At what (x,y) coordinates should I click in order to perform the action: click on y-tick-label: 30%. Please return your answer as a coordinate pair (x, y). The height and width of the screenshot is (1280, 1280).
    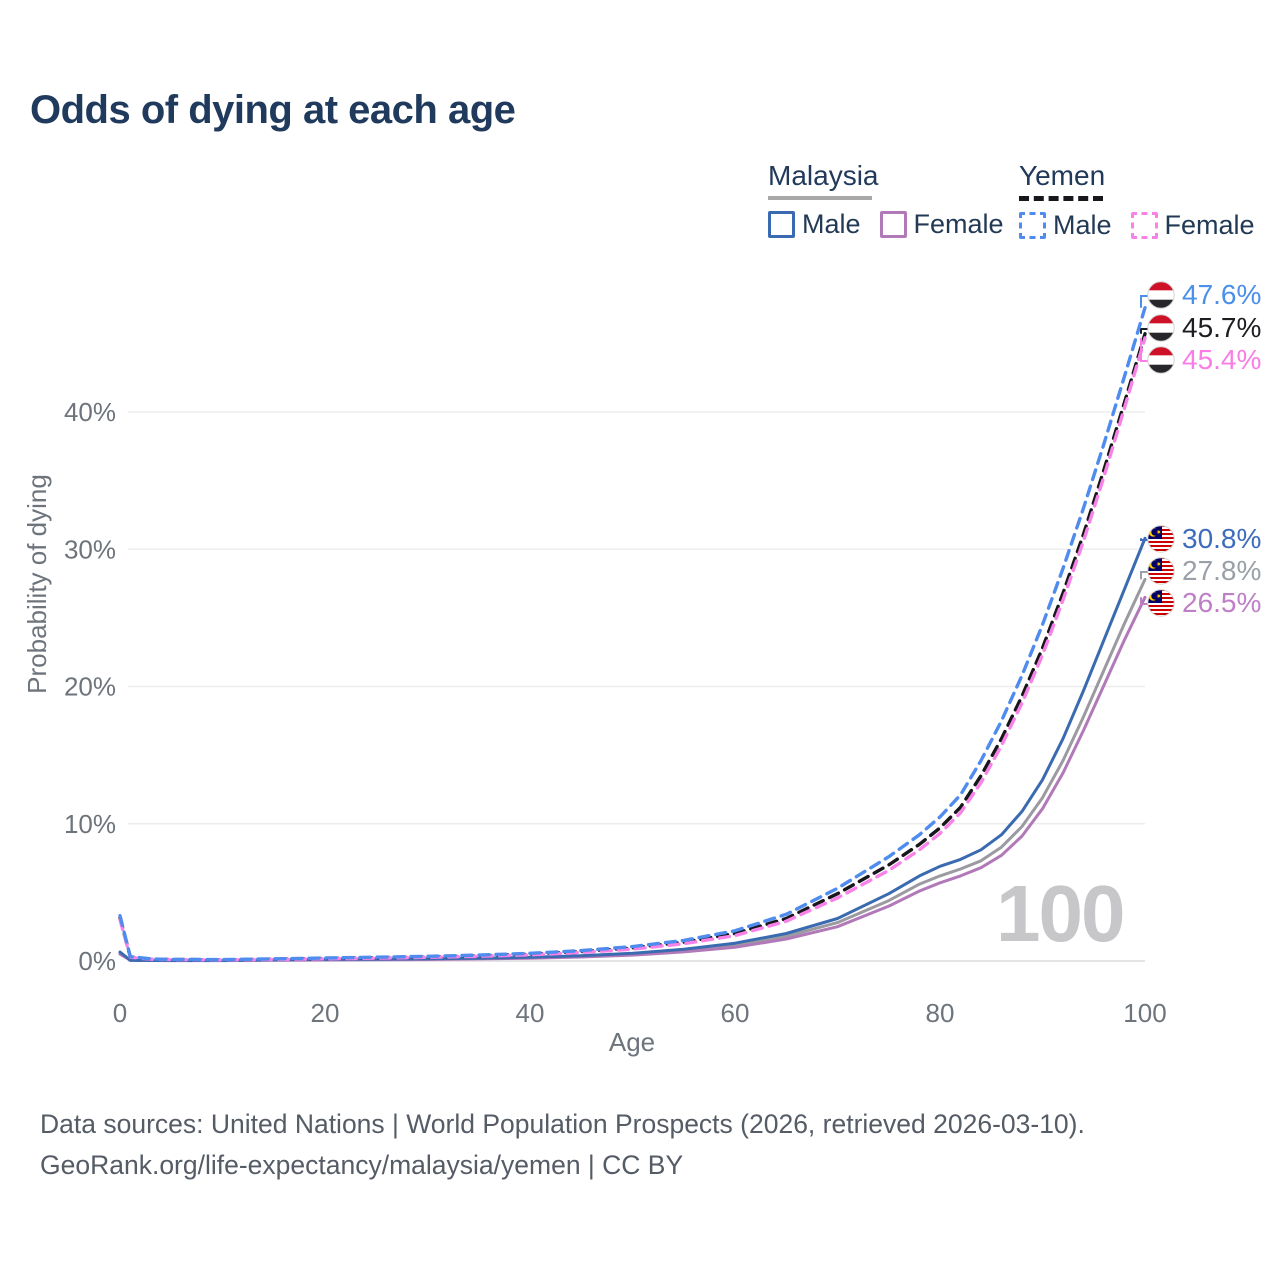
    Looking at the image, I should click on (90, 549).